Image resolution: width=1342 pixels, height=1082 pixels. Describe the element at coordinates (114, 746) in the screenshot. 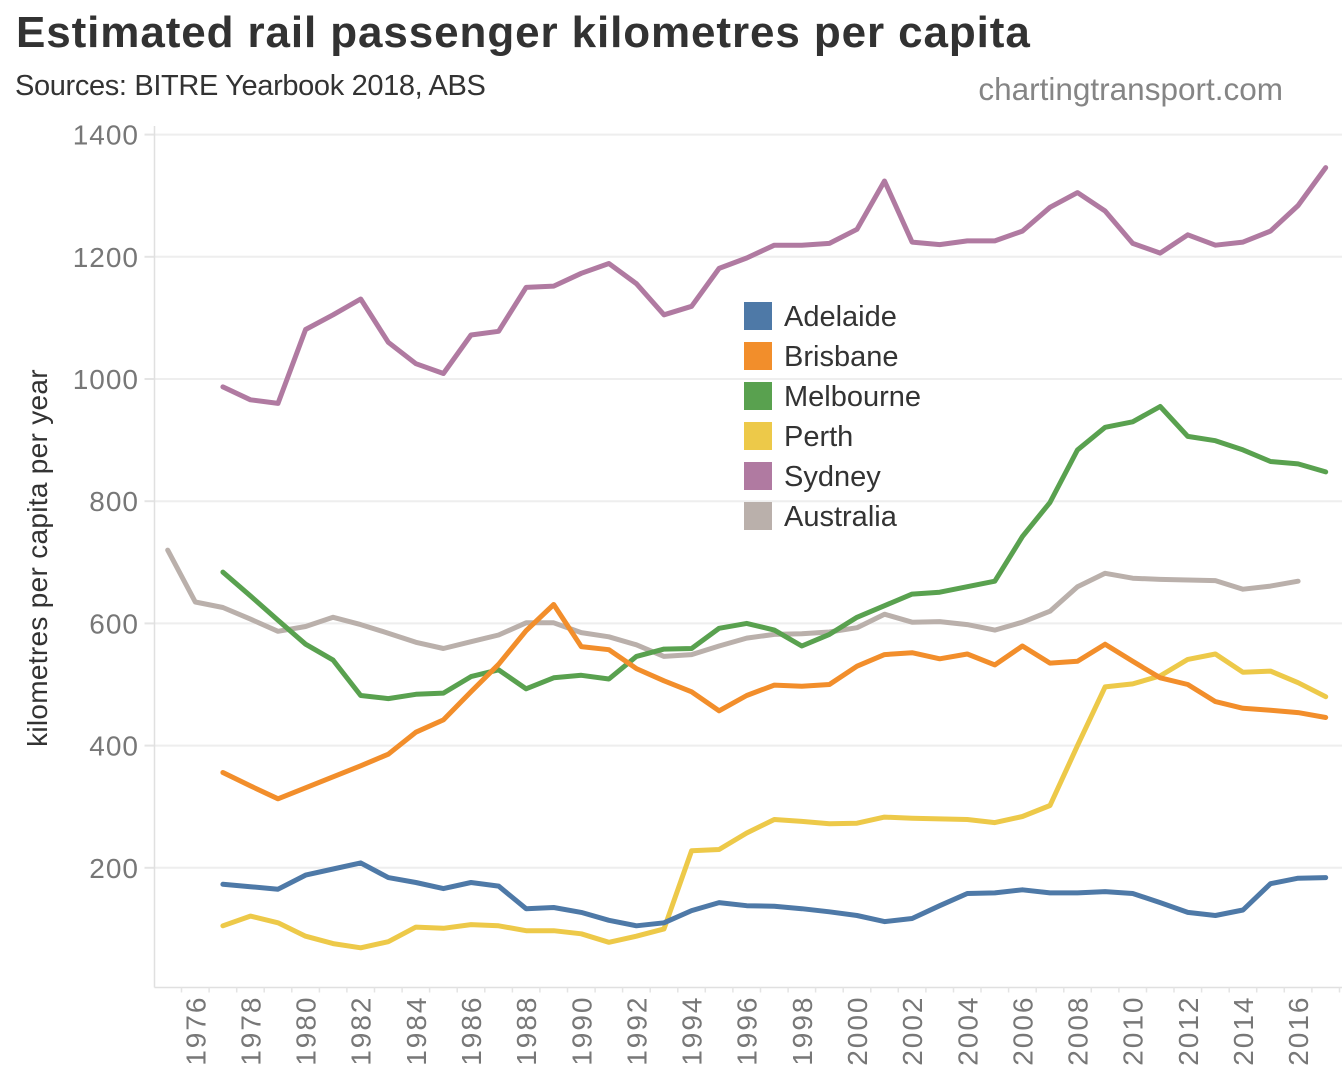

I see `svg-text: 400` at that location.